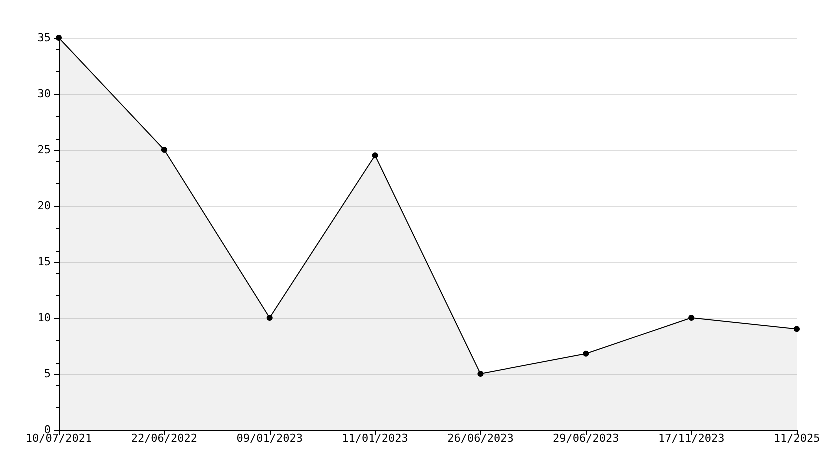 The image size is (834, 468). Describe the element at coordinates (44, 94) in the screenshot. I see `y-tick-label: 30` at that location.